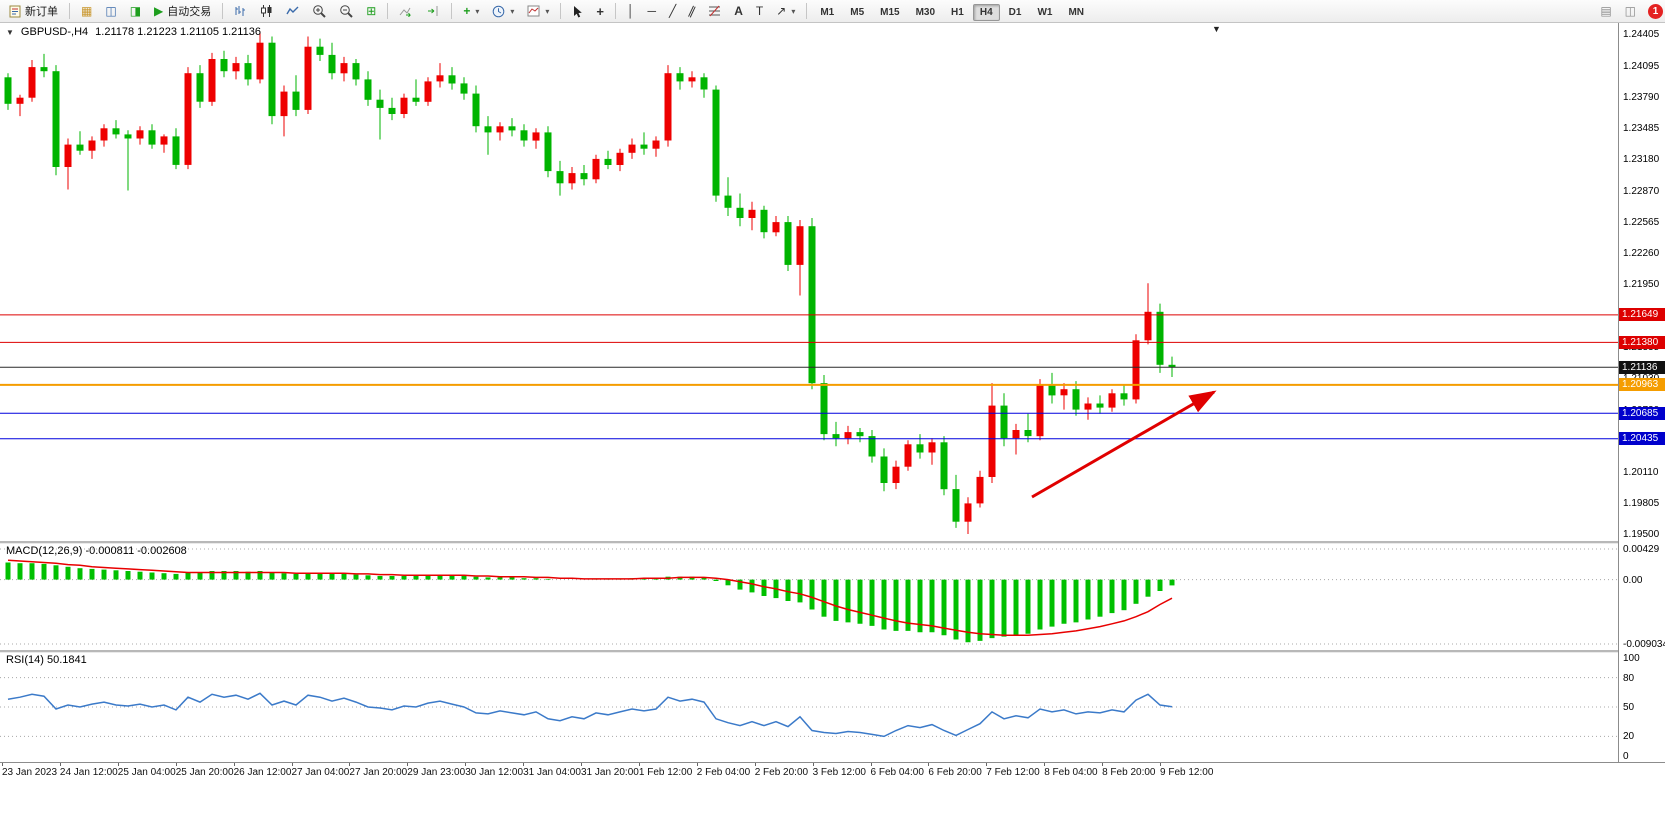 The image size is (1665, 833). What do you see at coordinates (1216, 29) in the screenshot?
I see `chart-shift-marker: ▼` at bounding box center [1216, 29].